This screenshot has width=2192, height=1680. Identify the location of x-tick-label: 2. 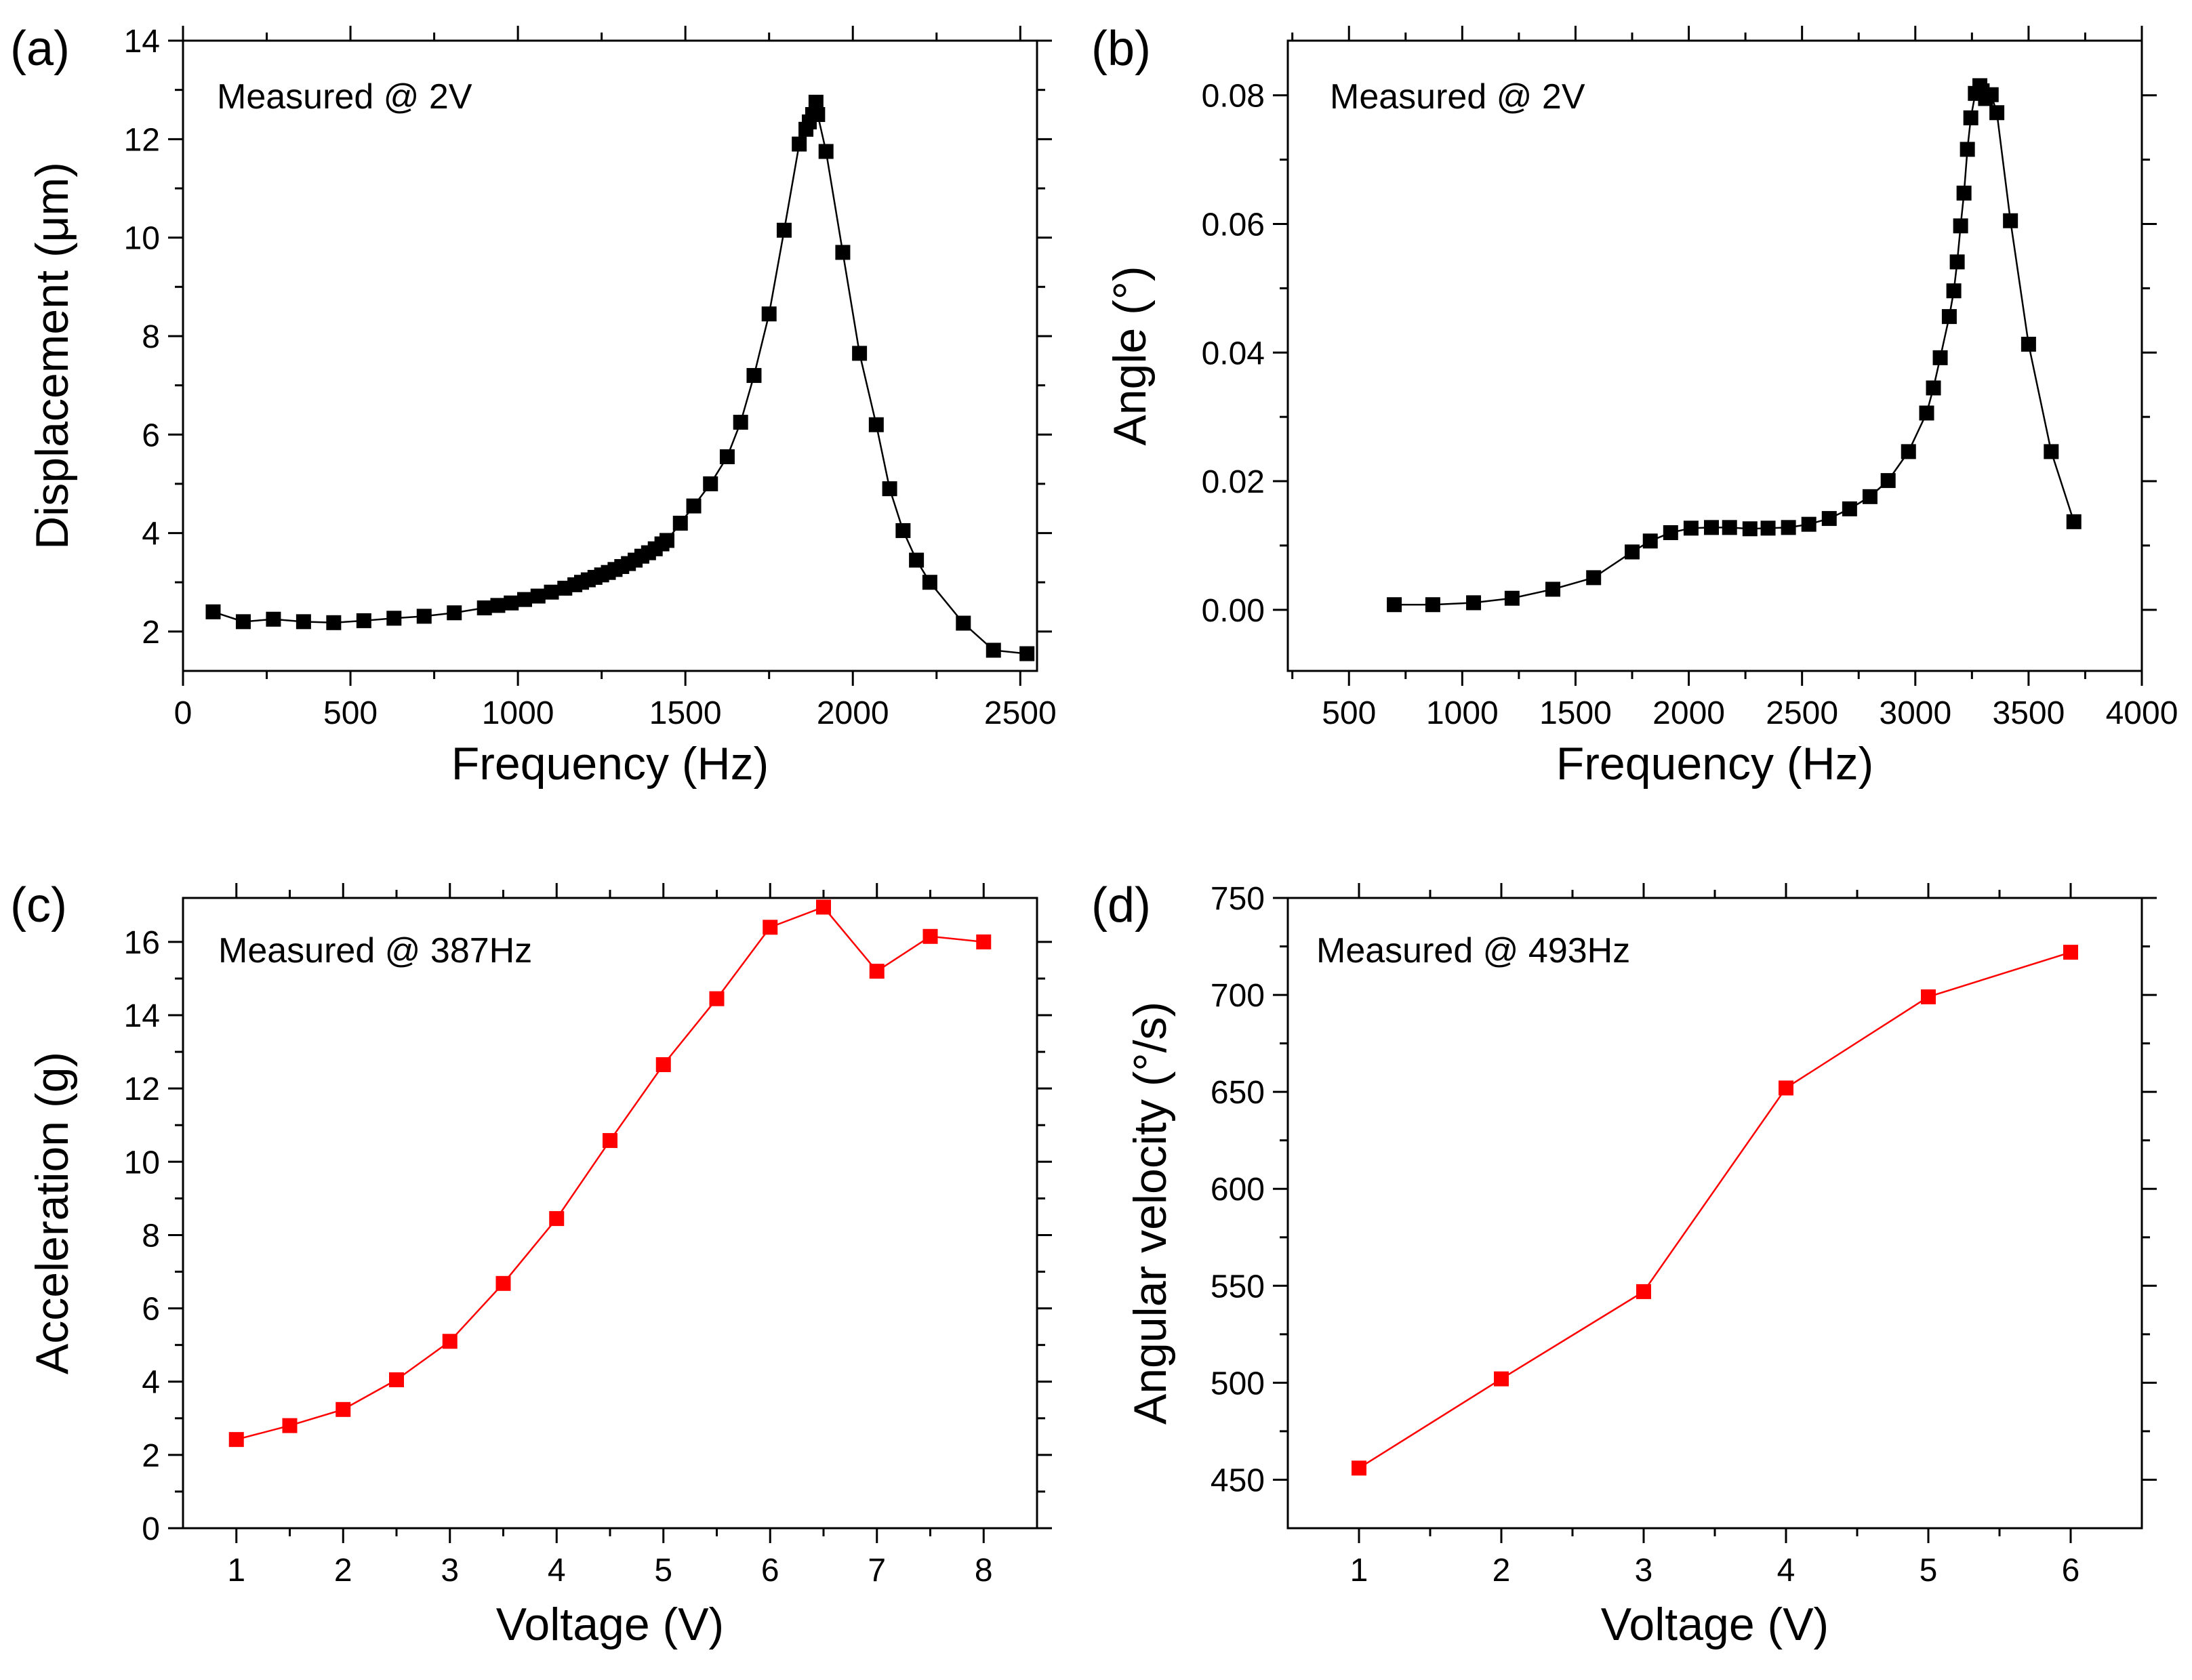
(1502, 1571).